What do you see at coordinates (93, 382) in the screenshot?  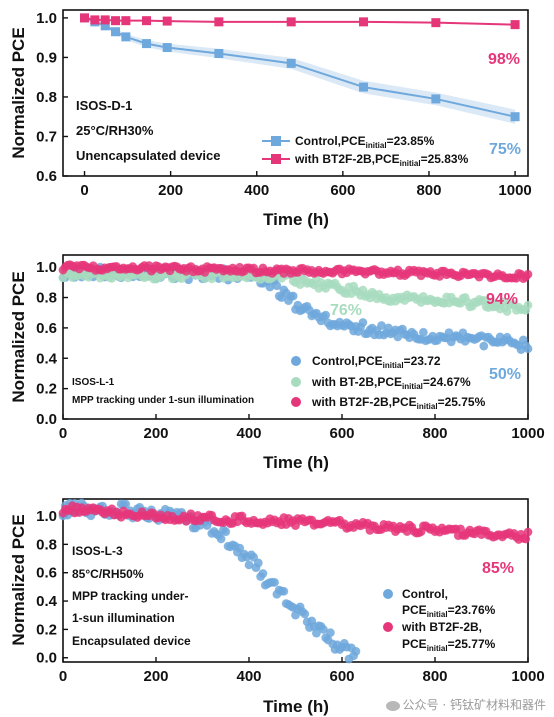 I see `panel-b-note-1: ISOS-L-1` at bounding box center [93, 382].